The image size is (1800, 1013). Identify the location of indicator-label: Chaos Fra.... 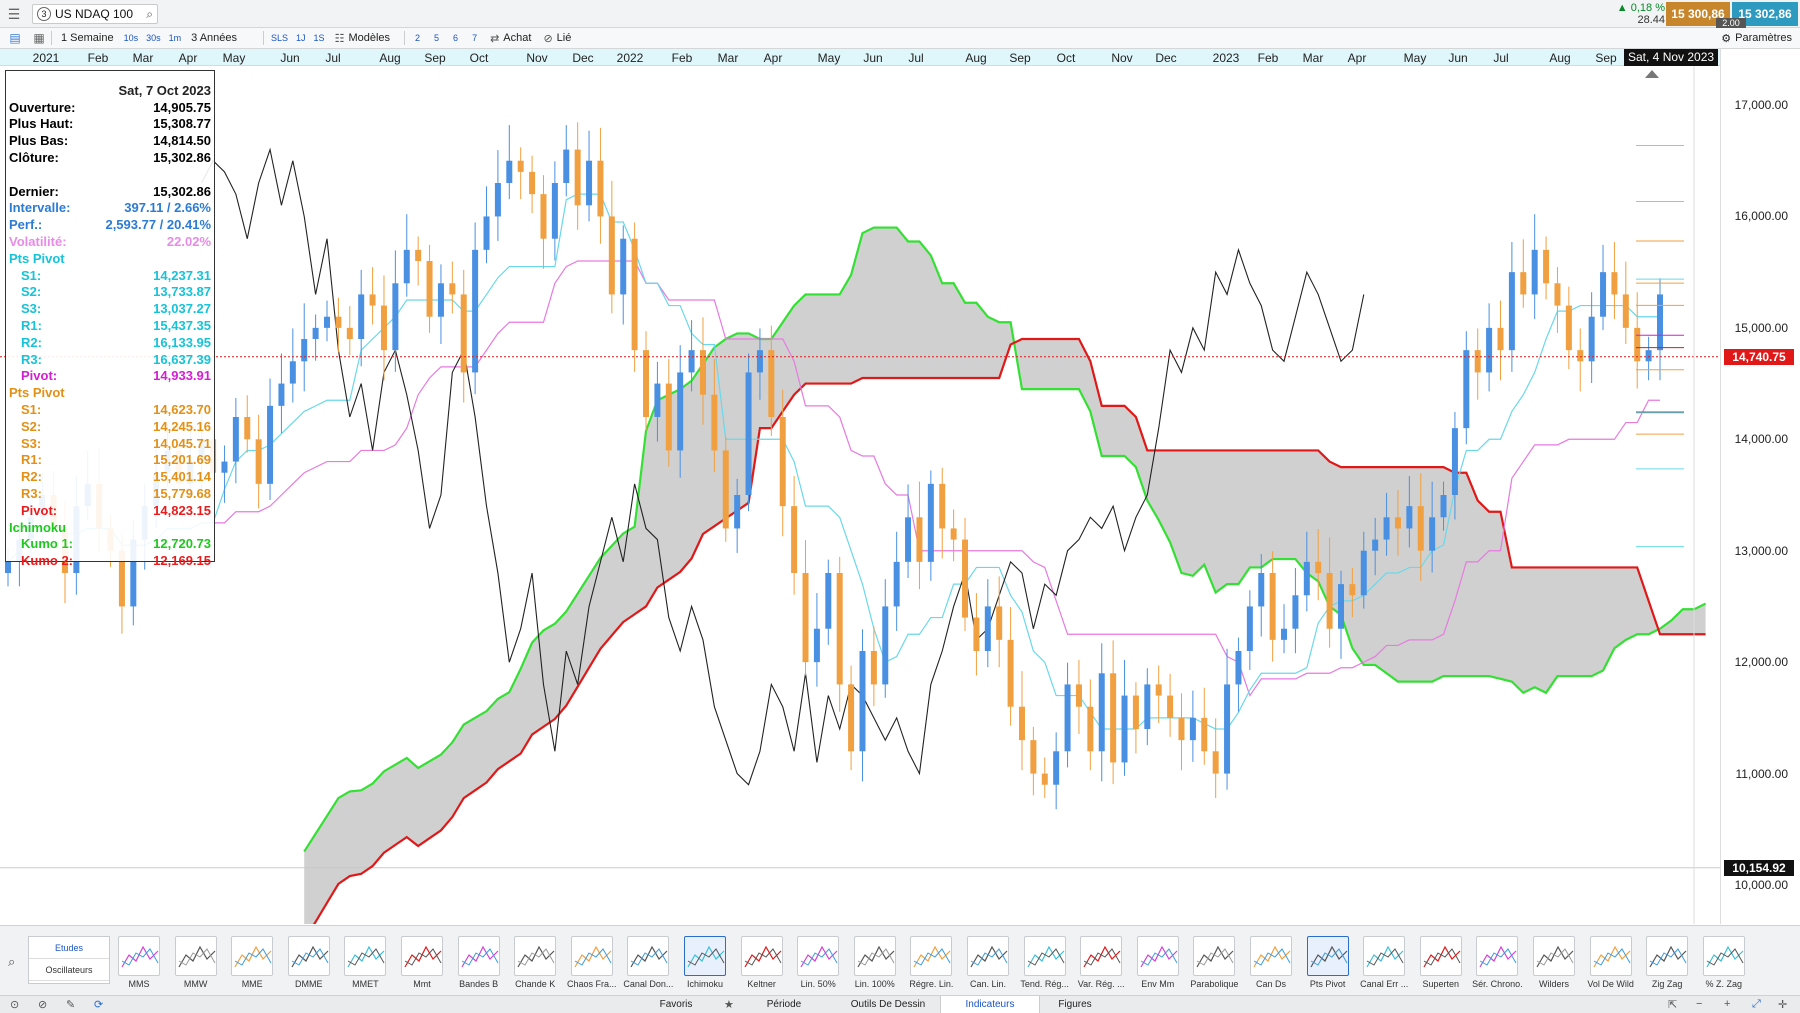
(592, 984).